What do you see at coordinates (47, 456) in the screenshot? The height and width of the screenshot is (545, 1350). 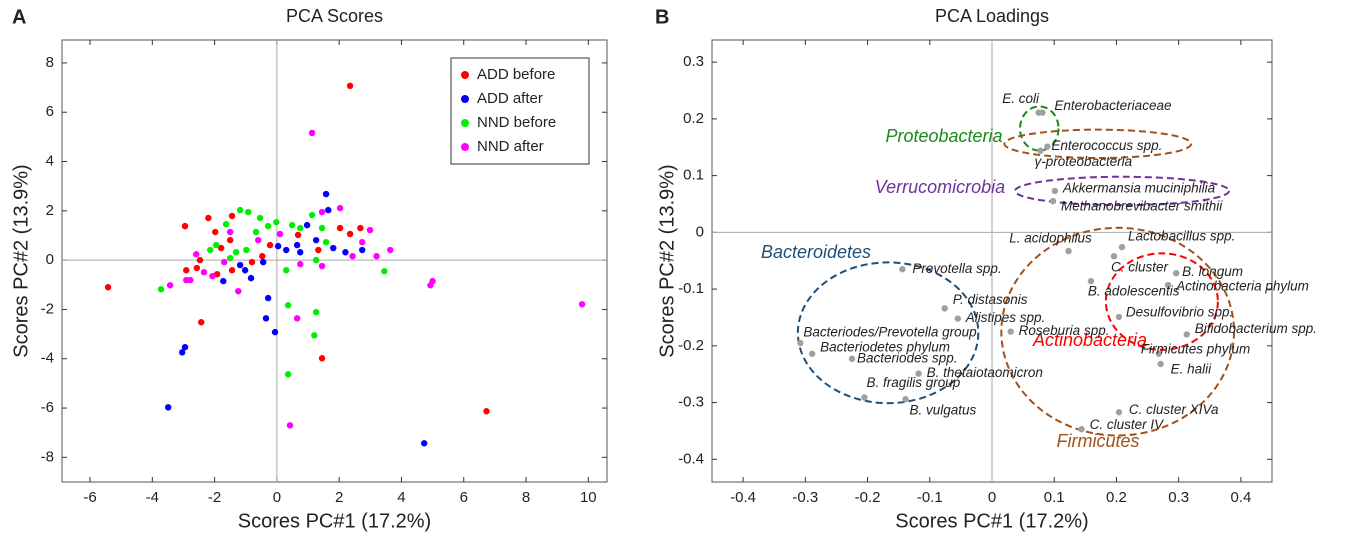 I see `y-tick-label: -8` at bounding box center [47, 456].